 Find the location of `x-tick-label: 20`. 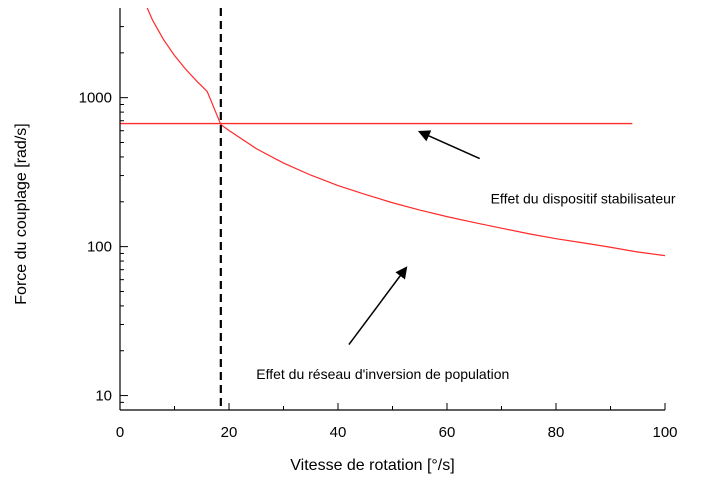

x-tick-label: 20 is located at coordinates (229, 432).